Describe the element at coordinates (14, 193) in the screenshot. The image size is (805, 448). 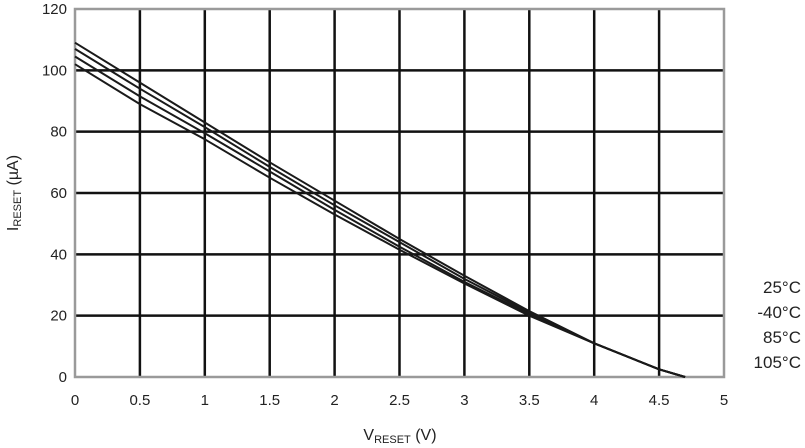
I see `y-axis-label: IRESET (µA)` at that location.